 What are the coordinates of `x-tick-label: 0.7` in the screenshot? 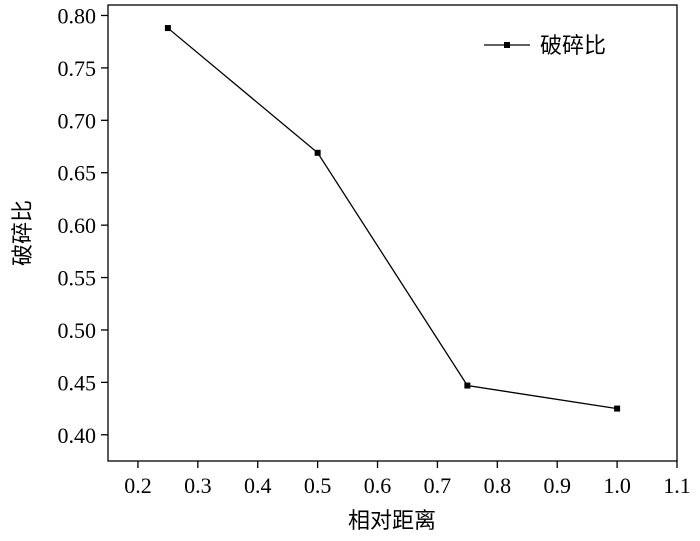 It's located at (438, 485).